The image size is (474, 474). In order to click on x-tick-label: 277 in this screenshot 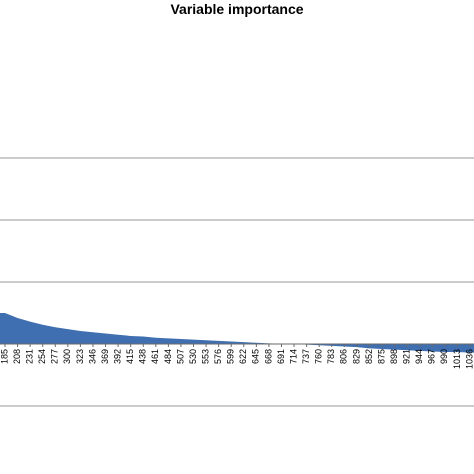, I will do `click(55, 356)`.